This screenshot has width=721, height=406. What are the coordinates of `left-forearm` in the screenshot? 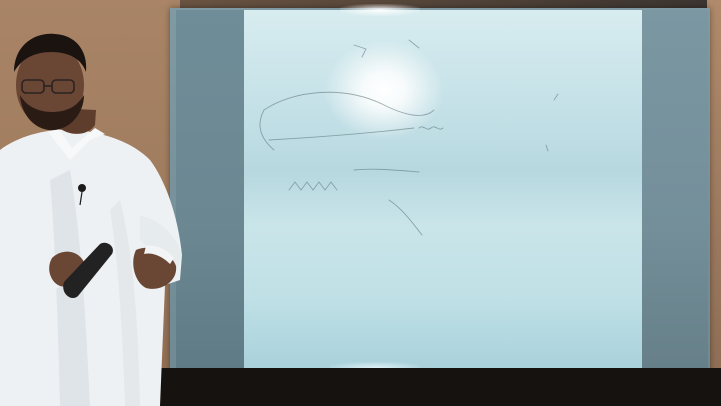 It's located at (35, 273).